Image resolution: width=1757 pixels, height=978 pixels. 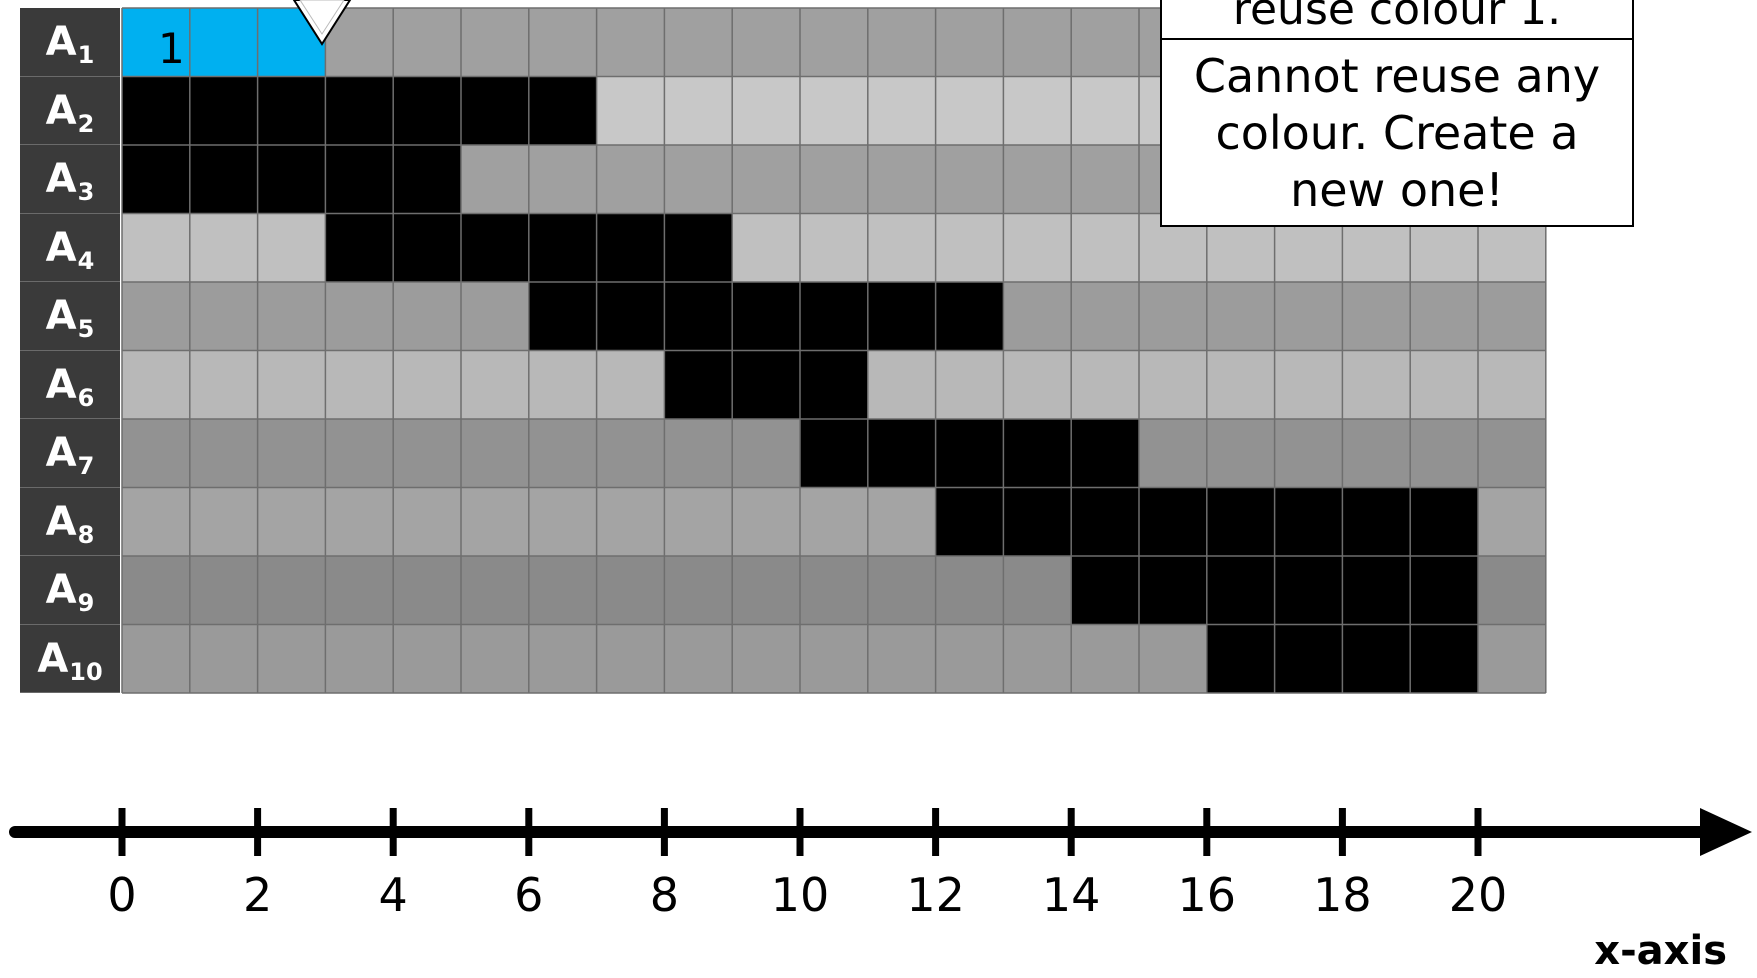 What do you see at coordinates (70, 521) in the screenshot?
I see `row-label-a8: A8` at bounding box center [70, 521].